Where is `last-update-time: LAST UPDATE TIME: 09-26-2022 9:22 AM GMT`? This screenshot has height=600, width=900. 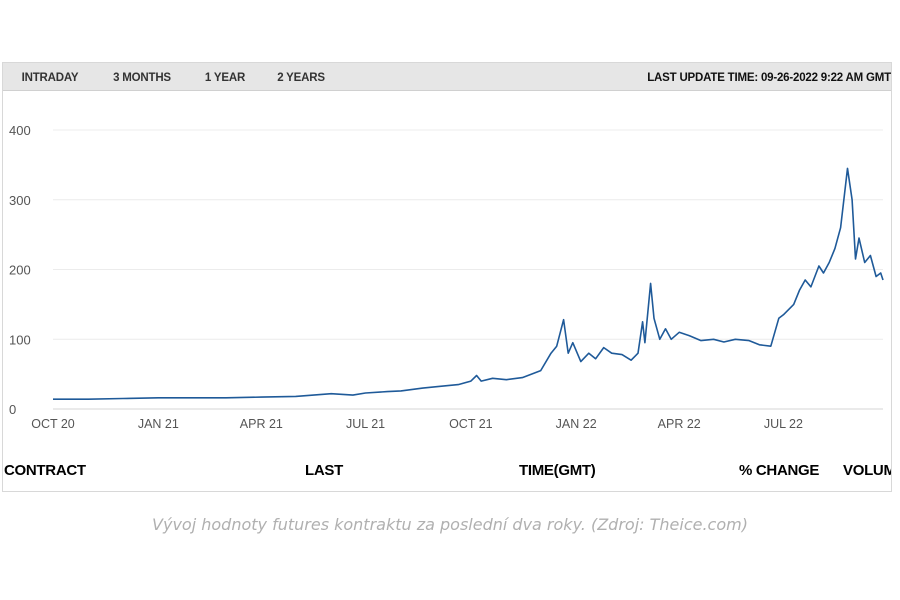
last-update-time: LAST UPDATE TIME: 09-26-2022 9:22 AM GMT is located at coordinates (769, 78).